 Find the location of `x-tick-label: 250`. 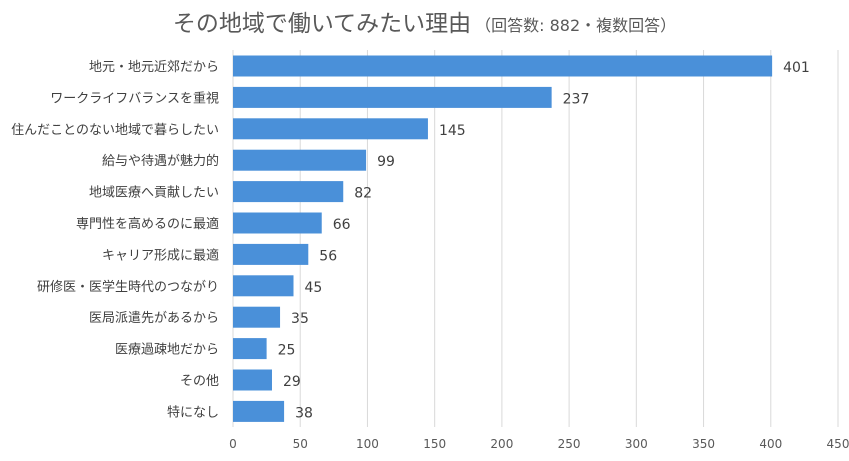

x-tick-label: 250 is located at coordinates (569, 444).